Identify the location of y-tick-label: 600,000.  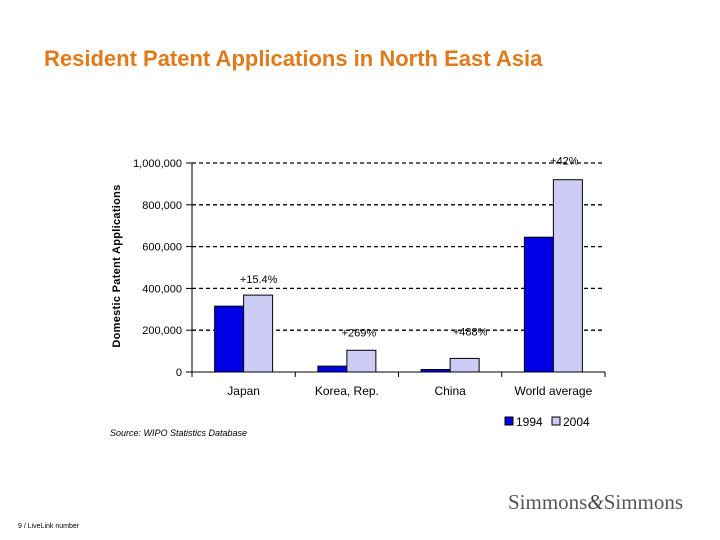
(162, 248).